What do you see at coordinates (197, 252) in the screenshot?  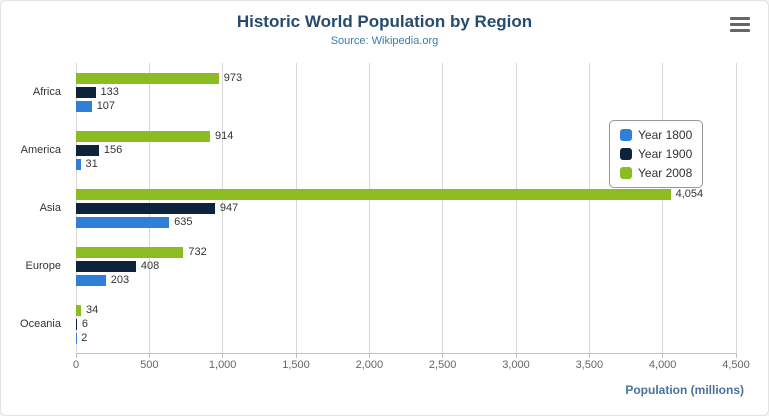 I see `value-label: 732` at bounding box center [197, 252].